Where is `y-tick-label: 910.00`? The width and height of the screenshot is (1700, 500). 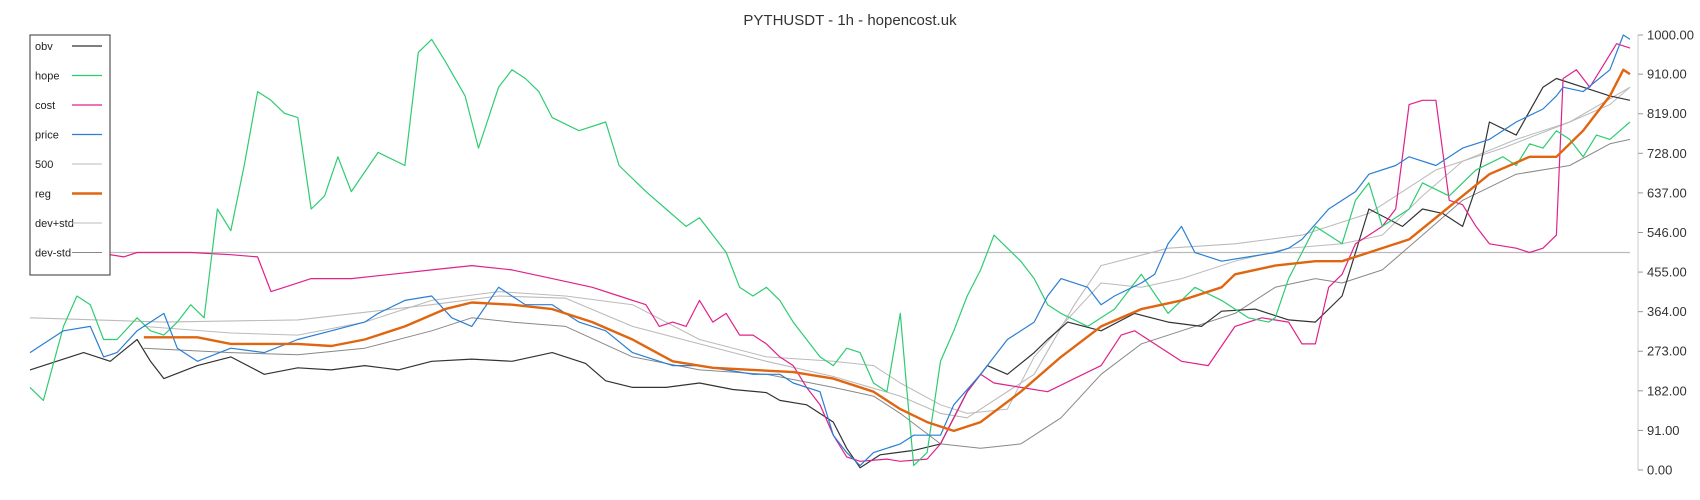
y-tick-label: 910.00 is located at coordinates (1667, 74).